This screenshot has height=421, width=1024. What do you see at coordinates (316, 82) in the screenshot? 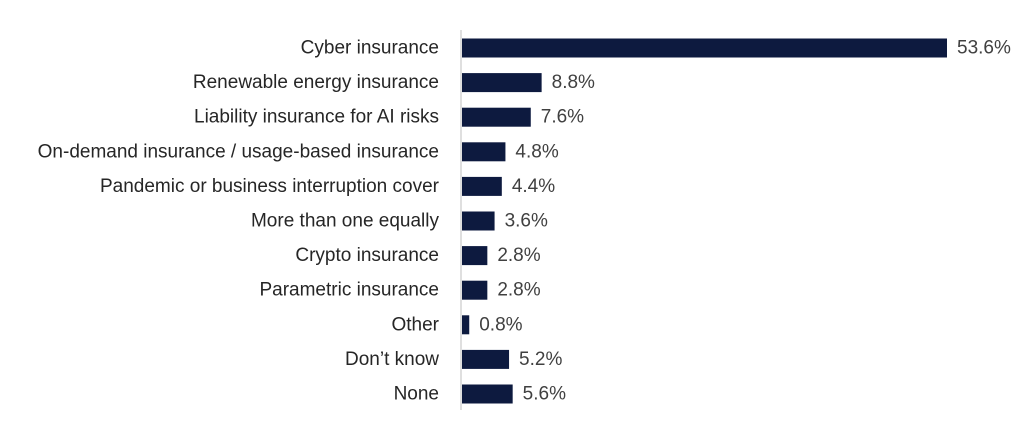
I see `category-label: Renewable energy insurance` at bounding box center [316, 82].